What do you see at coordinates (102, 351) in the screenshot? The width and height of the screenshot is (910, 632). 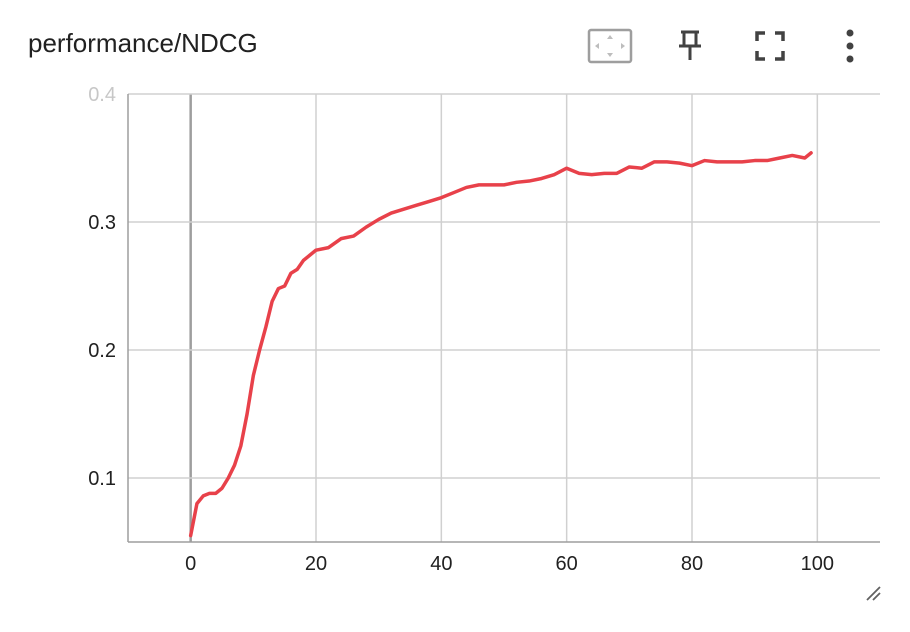 I see `y-tick-label-1: 0.2` at bounding box center [102, 351].